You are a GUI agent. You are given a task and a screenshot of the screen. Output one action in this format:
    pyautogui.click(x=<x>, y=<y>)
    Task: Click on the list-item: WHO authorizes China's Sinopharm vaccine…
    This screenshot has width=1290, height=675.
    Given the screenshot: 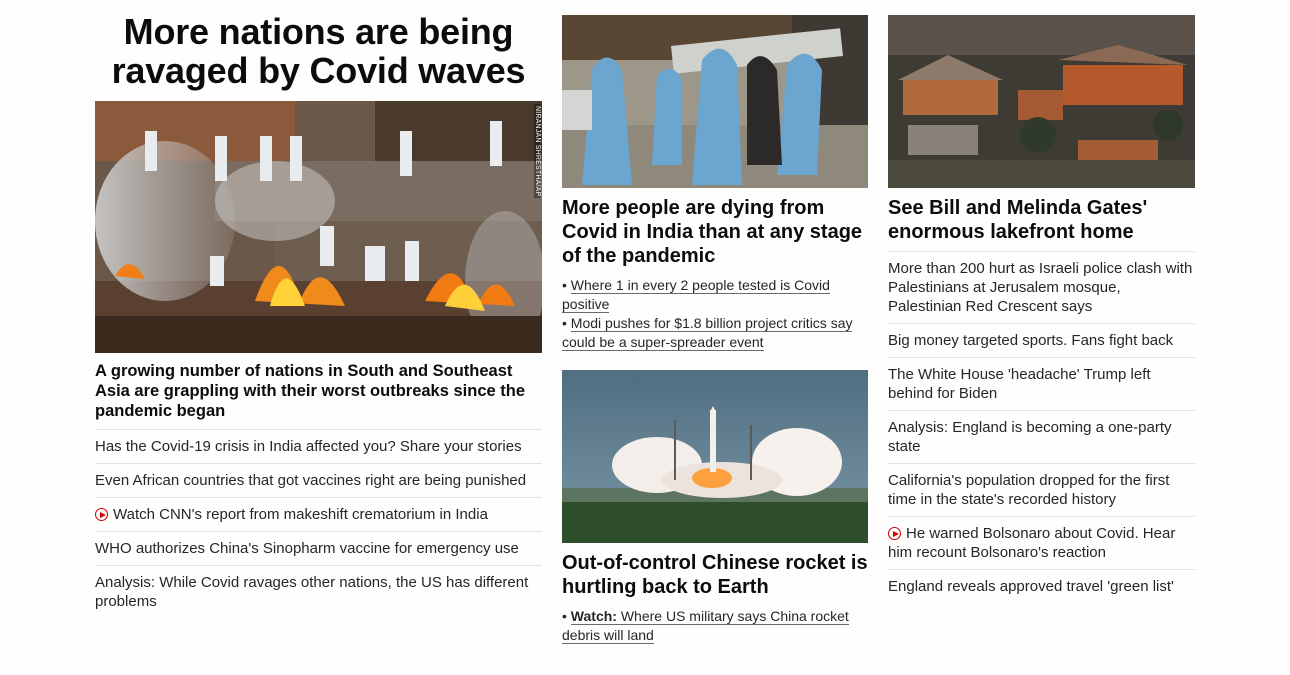 What is the action you would take?
    pyautogui.click(x=318, y=548)
    